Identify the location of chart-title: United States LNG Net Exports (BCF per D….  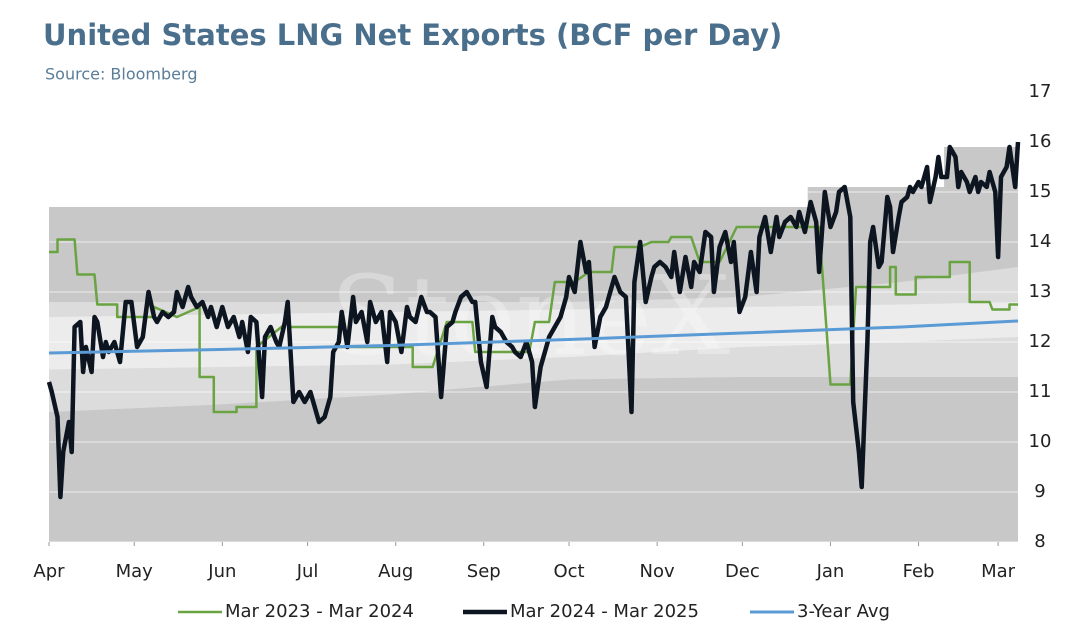
(412, 35).